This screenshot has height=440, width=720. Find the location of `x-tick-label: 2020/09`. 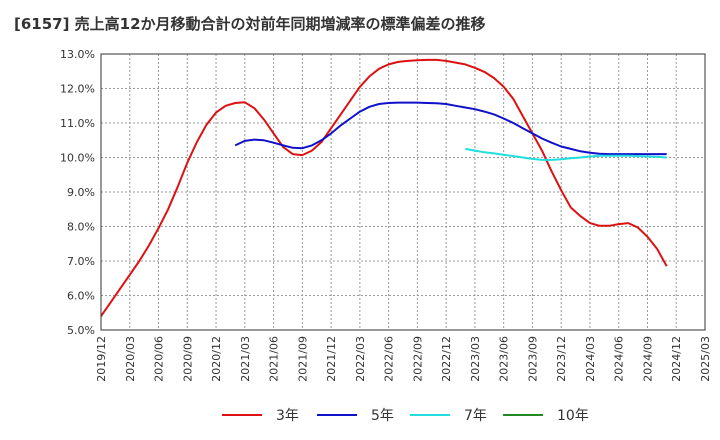

x-tick-label: 2020/09 is located at coordinates (187, 359).